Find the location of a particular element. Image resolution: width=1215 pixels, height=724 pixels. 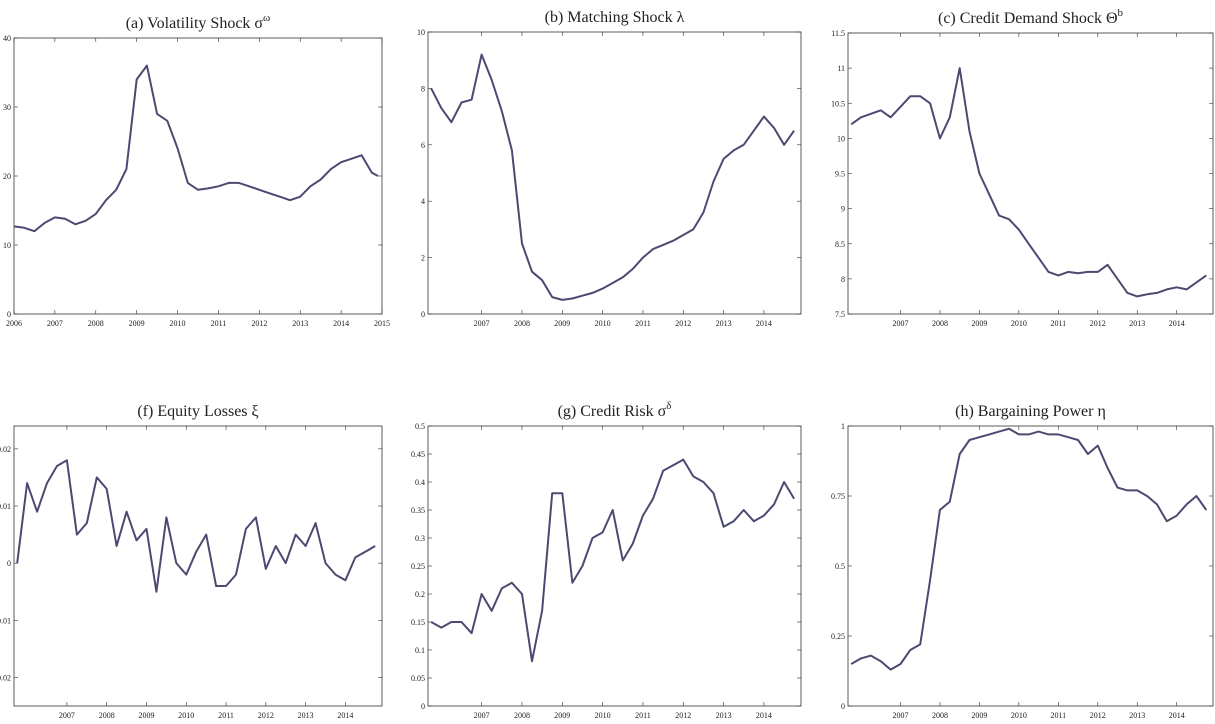

y-tick-label: 0.3 is located at coordinates (420, 538).